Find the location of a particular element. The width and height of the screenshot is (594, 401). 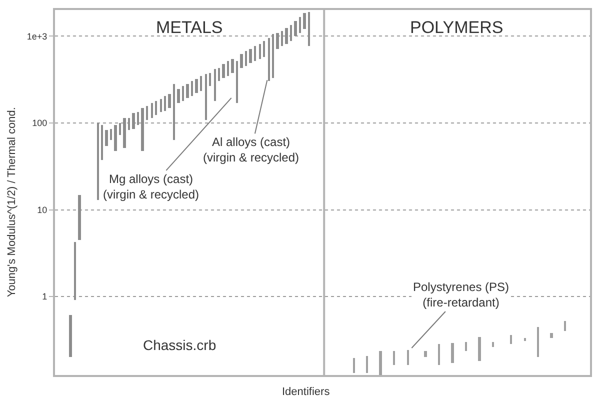

annotation: Polystyrenes (PS) (fire-retardant) is located at coordinates (461, 295).